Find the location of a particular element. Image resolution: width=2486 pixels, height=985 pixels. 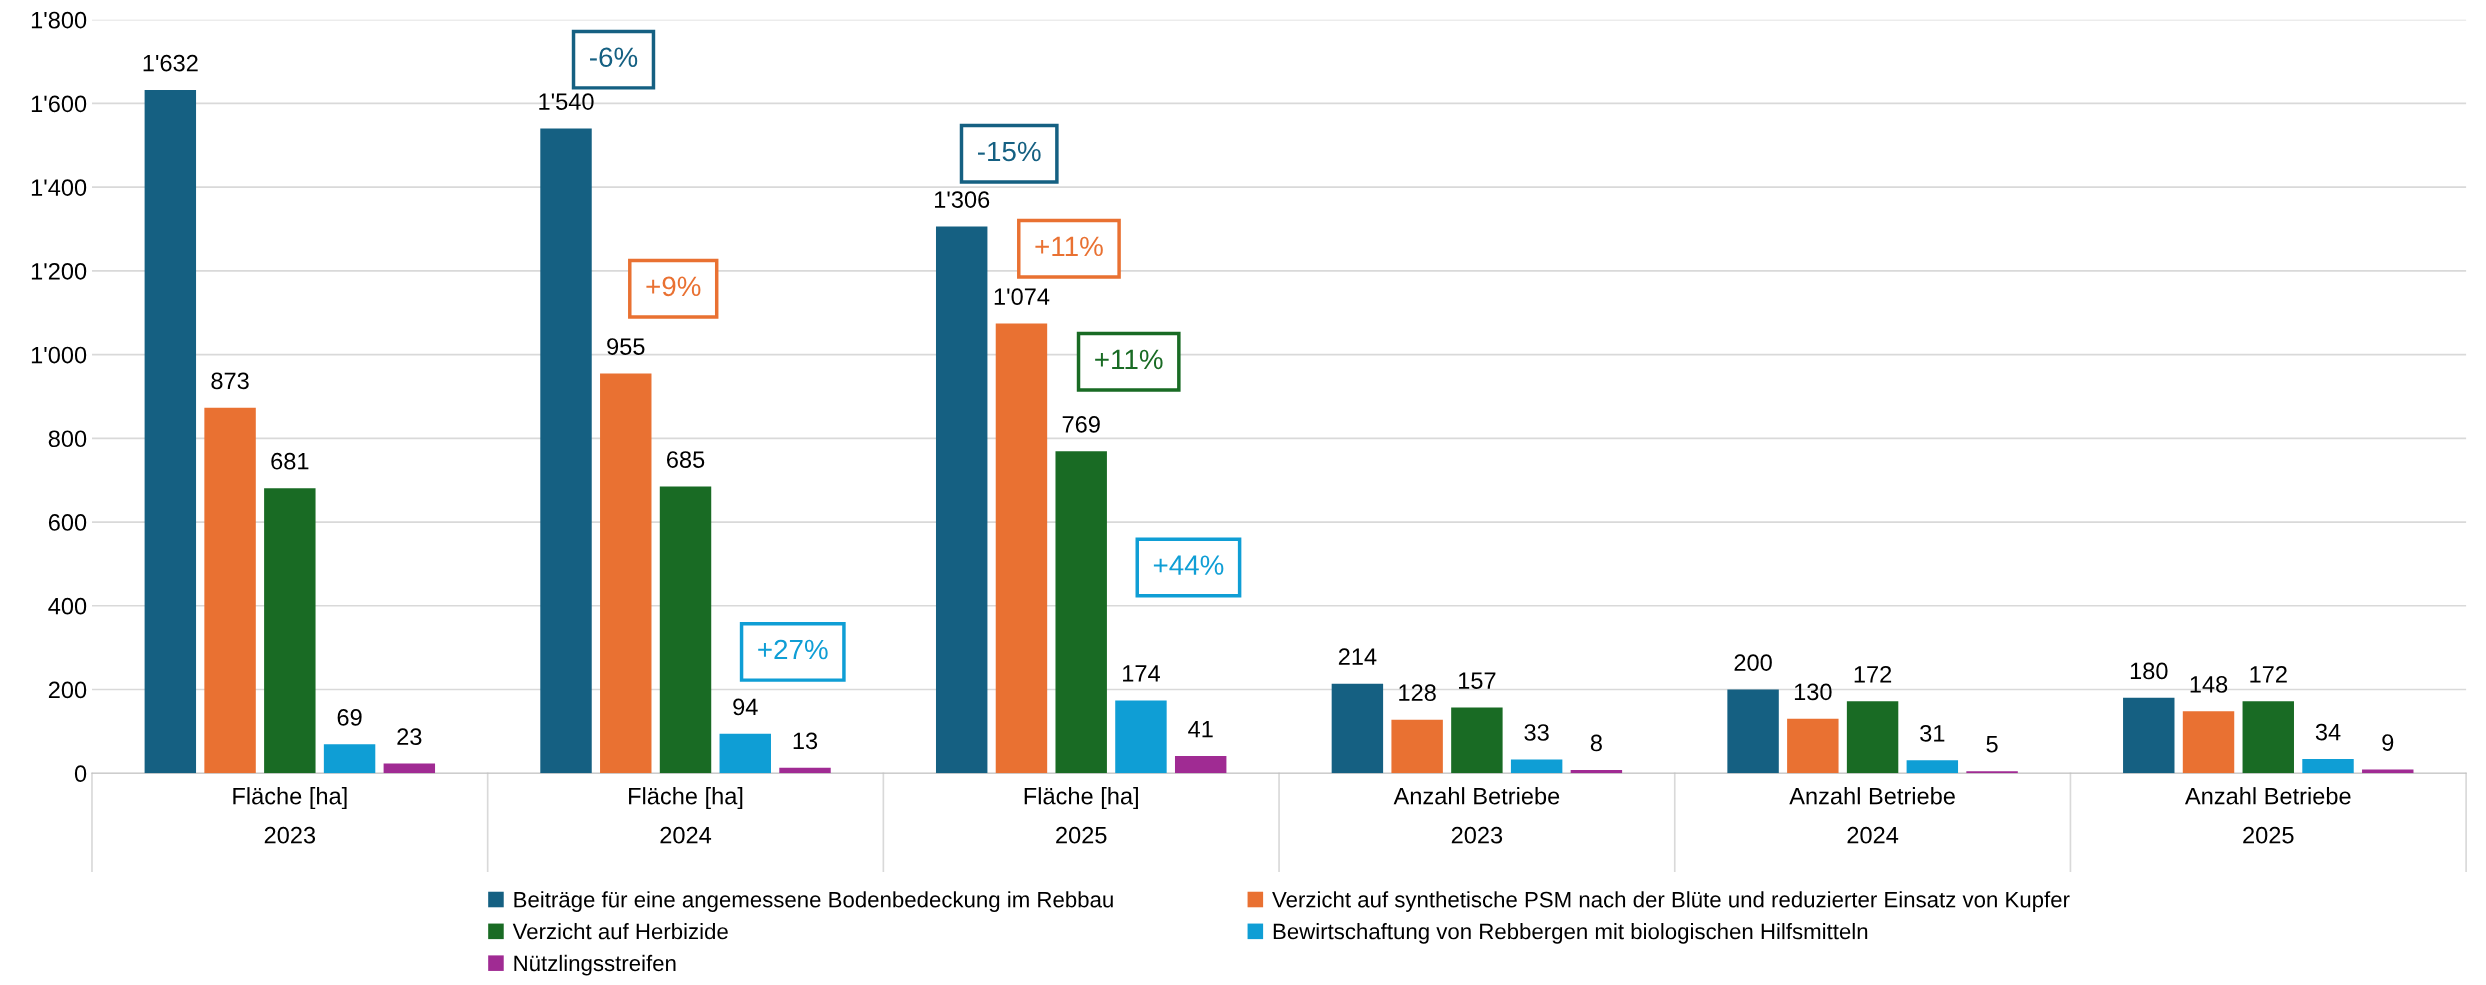

x-tick-label: Fläche [ha] 2025 is located at coordinates (1081, 815).